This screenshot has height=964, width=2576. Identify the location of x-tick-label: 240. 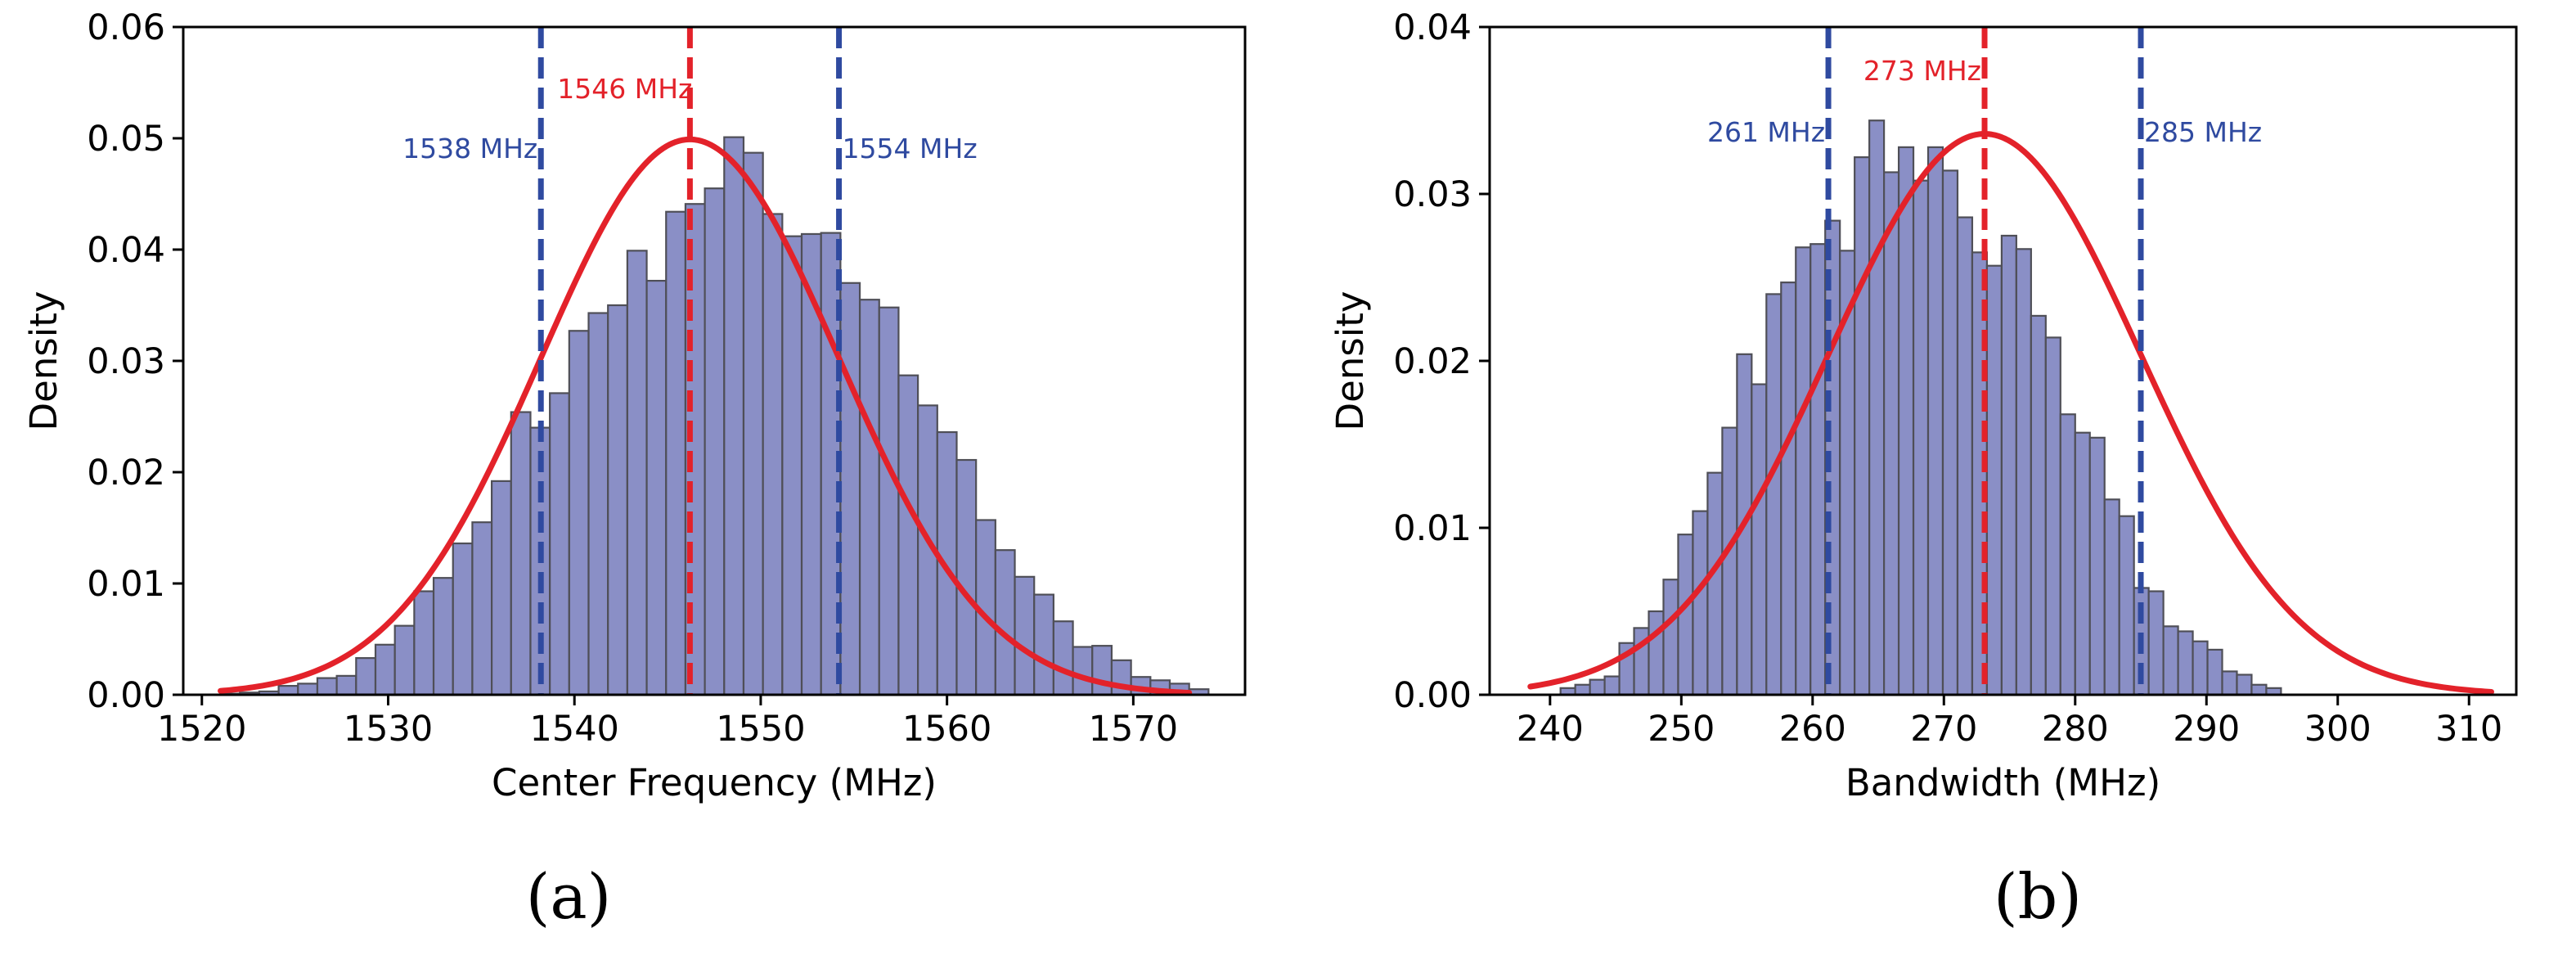
(1550, 729).